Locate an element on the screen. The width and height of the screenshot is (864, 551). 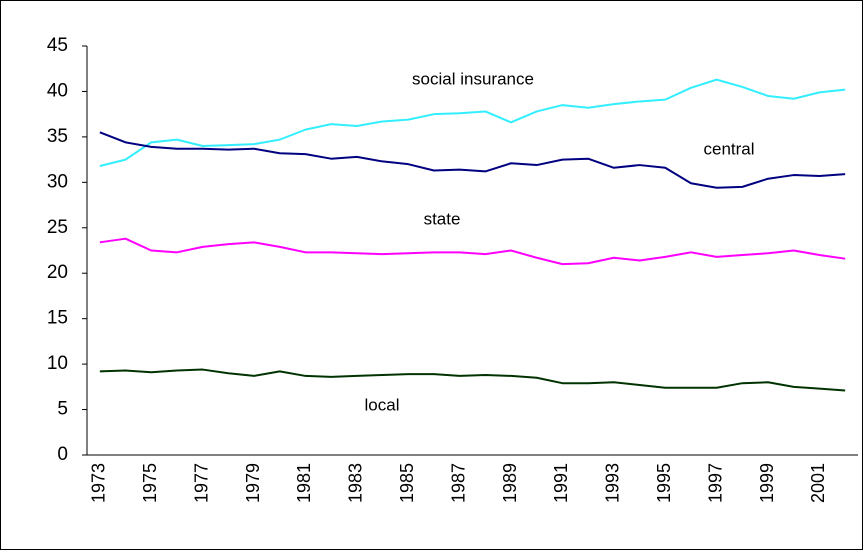
y-tick-label: 40 is located at coordinates (57, 90).